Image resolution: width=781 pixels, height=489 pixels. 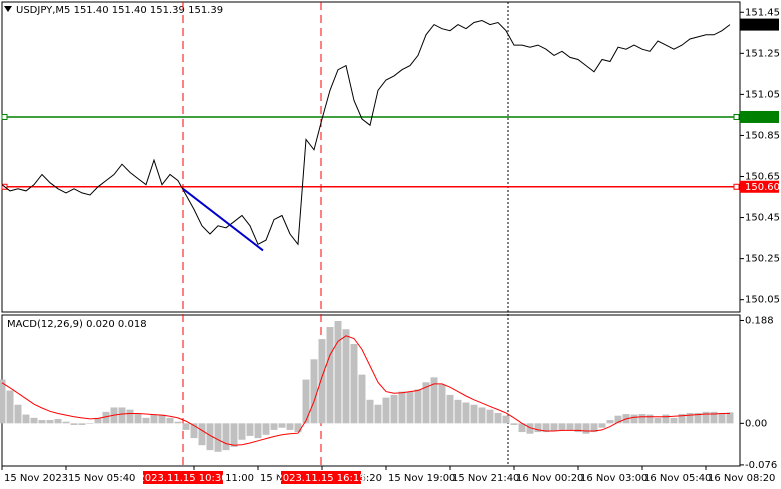 I want to click on x-tick-label: 11:00, so click(x=239, y=478).